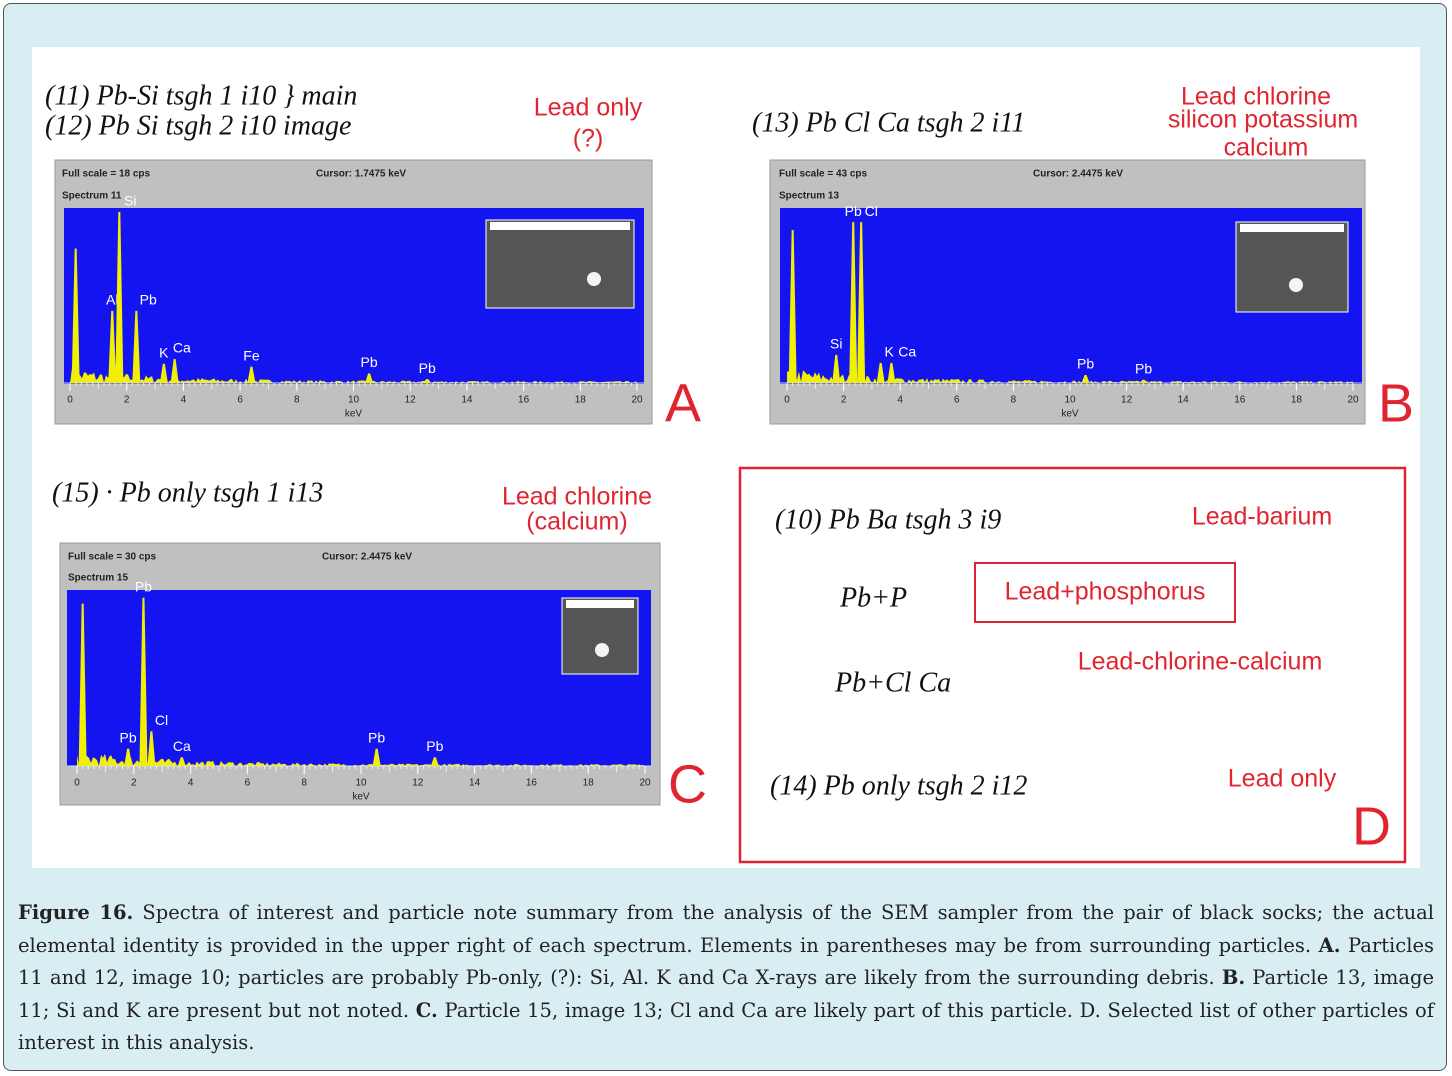 This screenshot has width=1452, height=1076. What do you see at coordinates (577, 497) in the screenshot?
I see `element-annotation: Lead chlorine` at bounding box center [577, 497].